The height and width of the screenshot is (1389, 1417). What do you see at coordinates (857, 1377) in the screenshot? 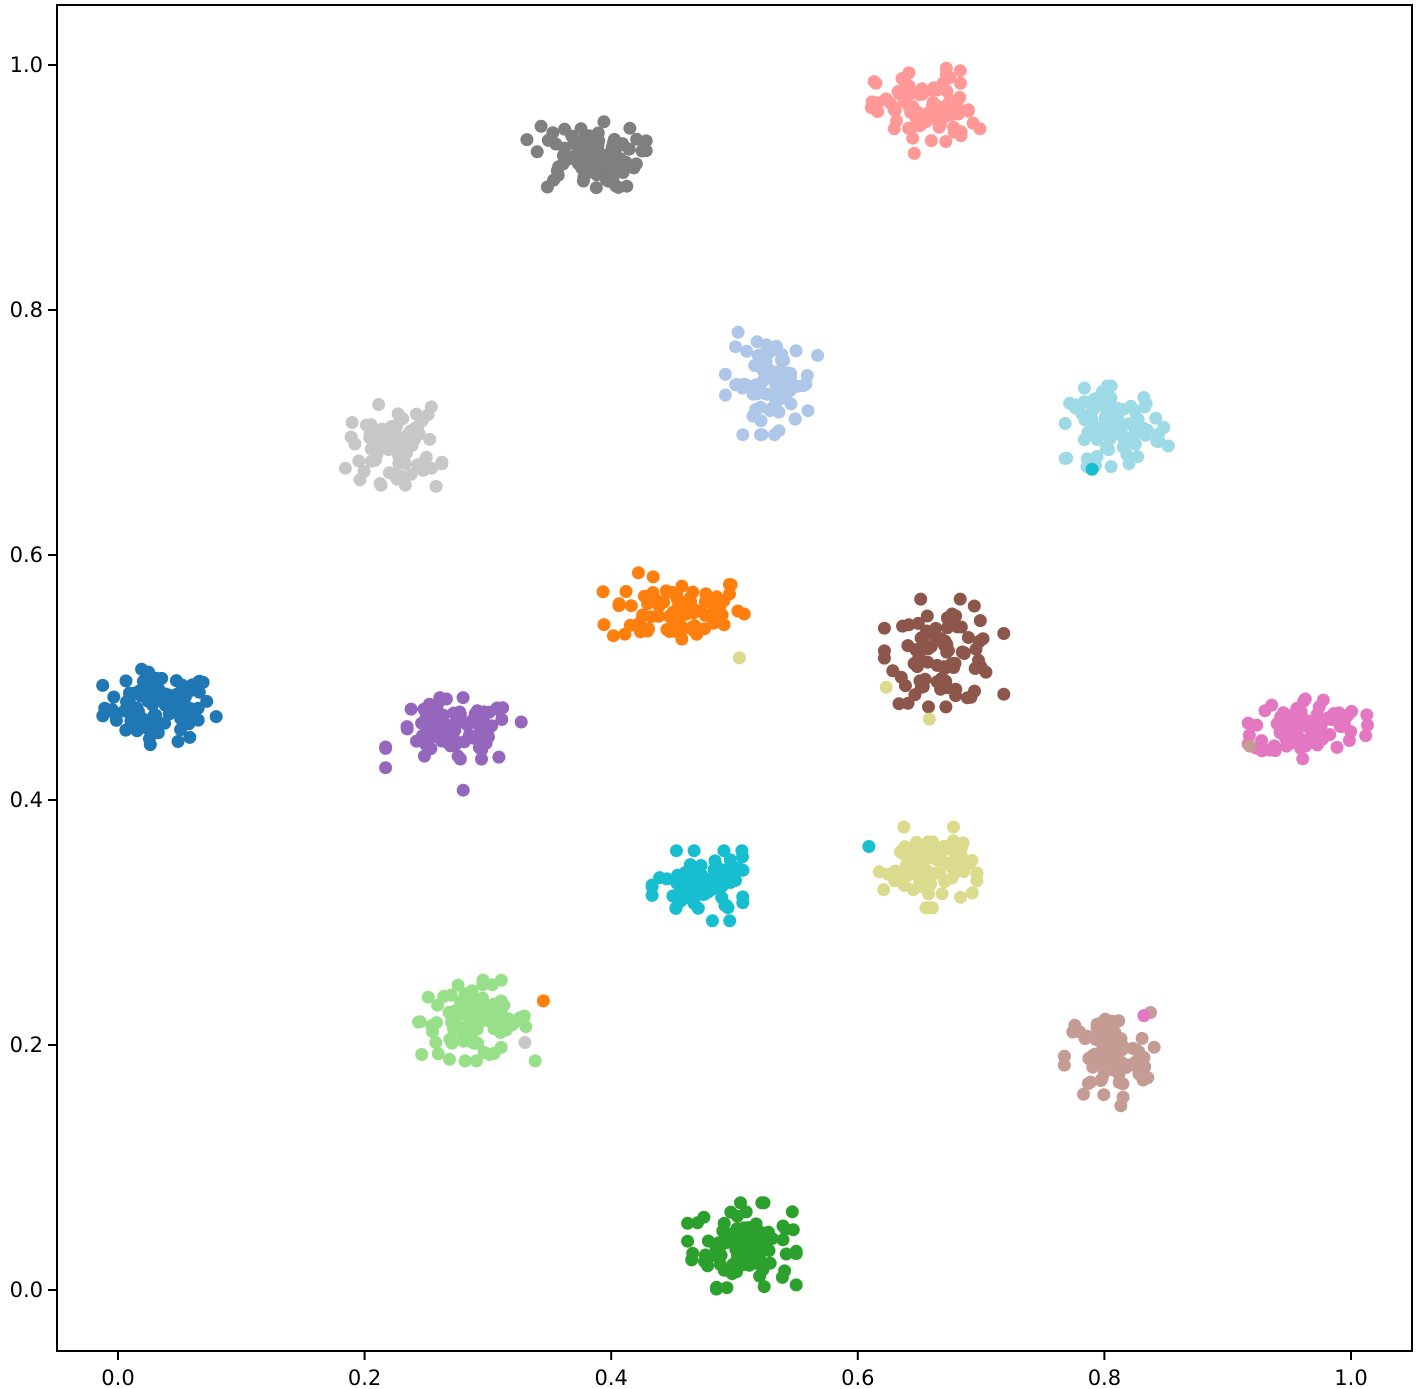
I see `x-tick-label: 0.6` at bounding box center [857, 1377].